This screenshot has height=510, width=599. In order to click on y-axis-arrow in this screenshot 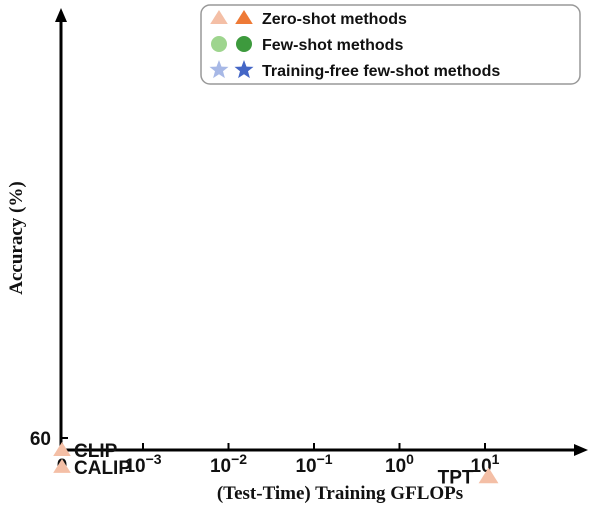, I will do `click(61, 15)`.